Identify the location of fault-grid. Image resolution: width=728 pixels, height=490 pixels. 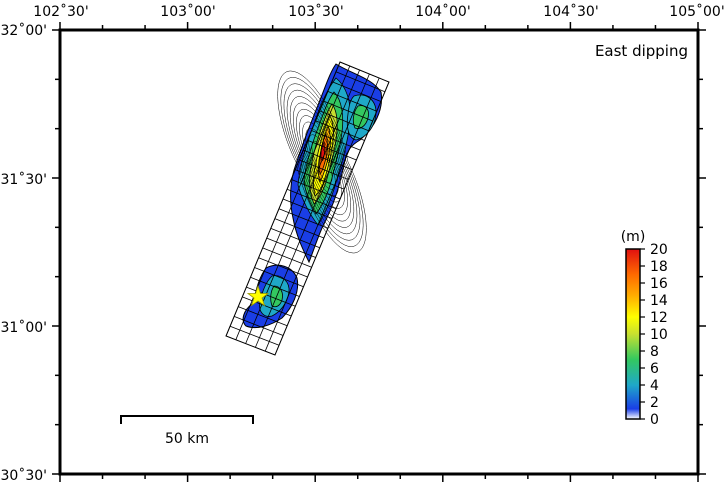
(307, 208).